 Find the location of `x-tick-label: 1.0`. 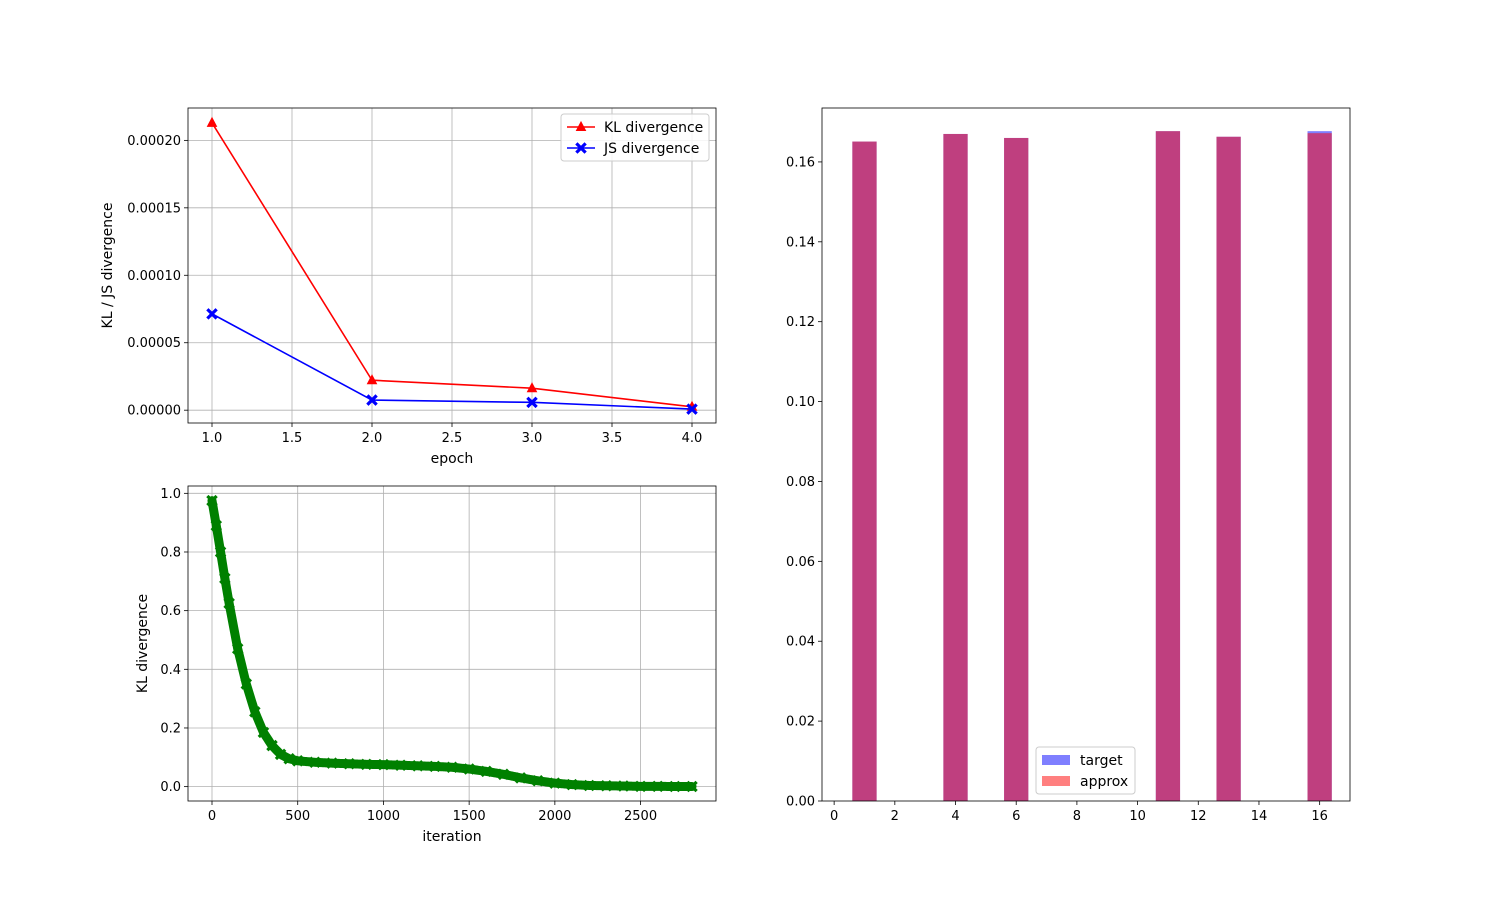

x-tick-label: 1.0 is located at coordinates (212, 438).